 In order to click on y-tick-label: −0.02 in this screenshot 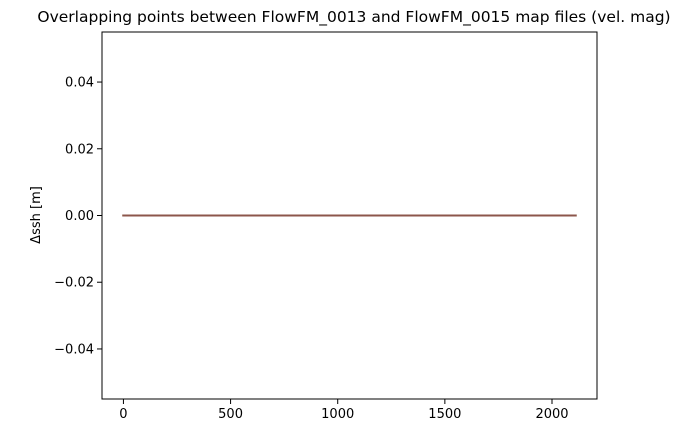, I will do `click(74, 283)`.